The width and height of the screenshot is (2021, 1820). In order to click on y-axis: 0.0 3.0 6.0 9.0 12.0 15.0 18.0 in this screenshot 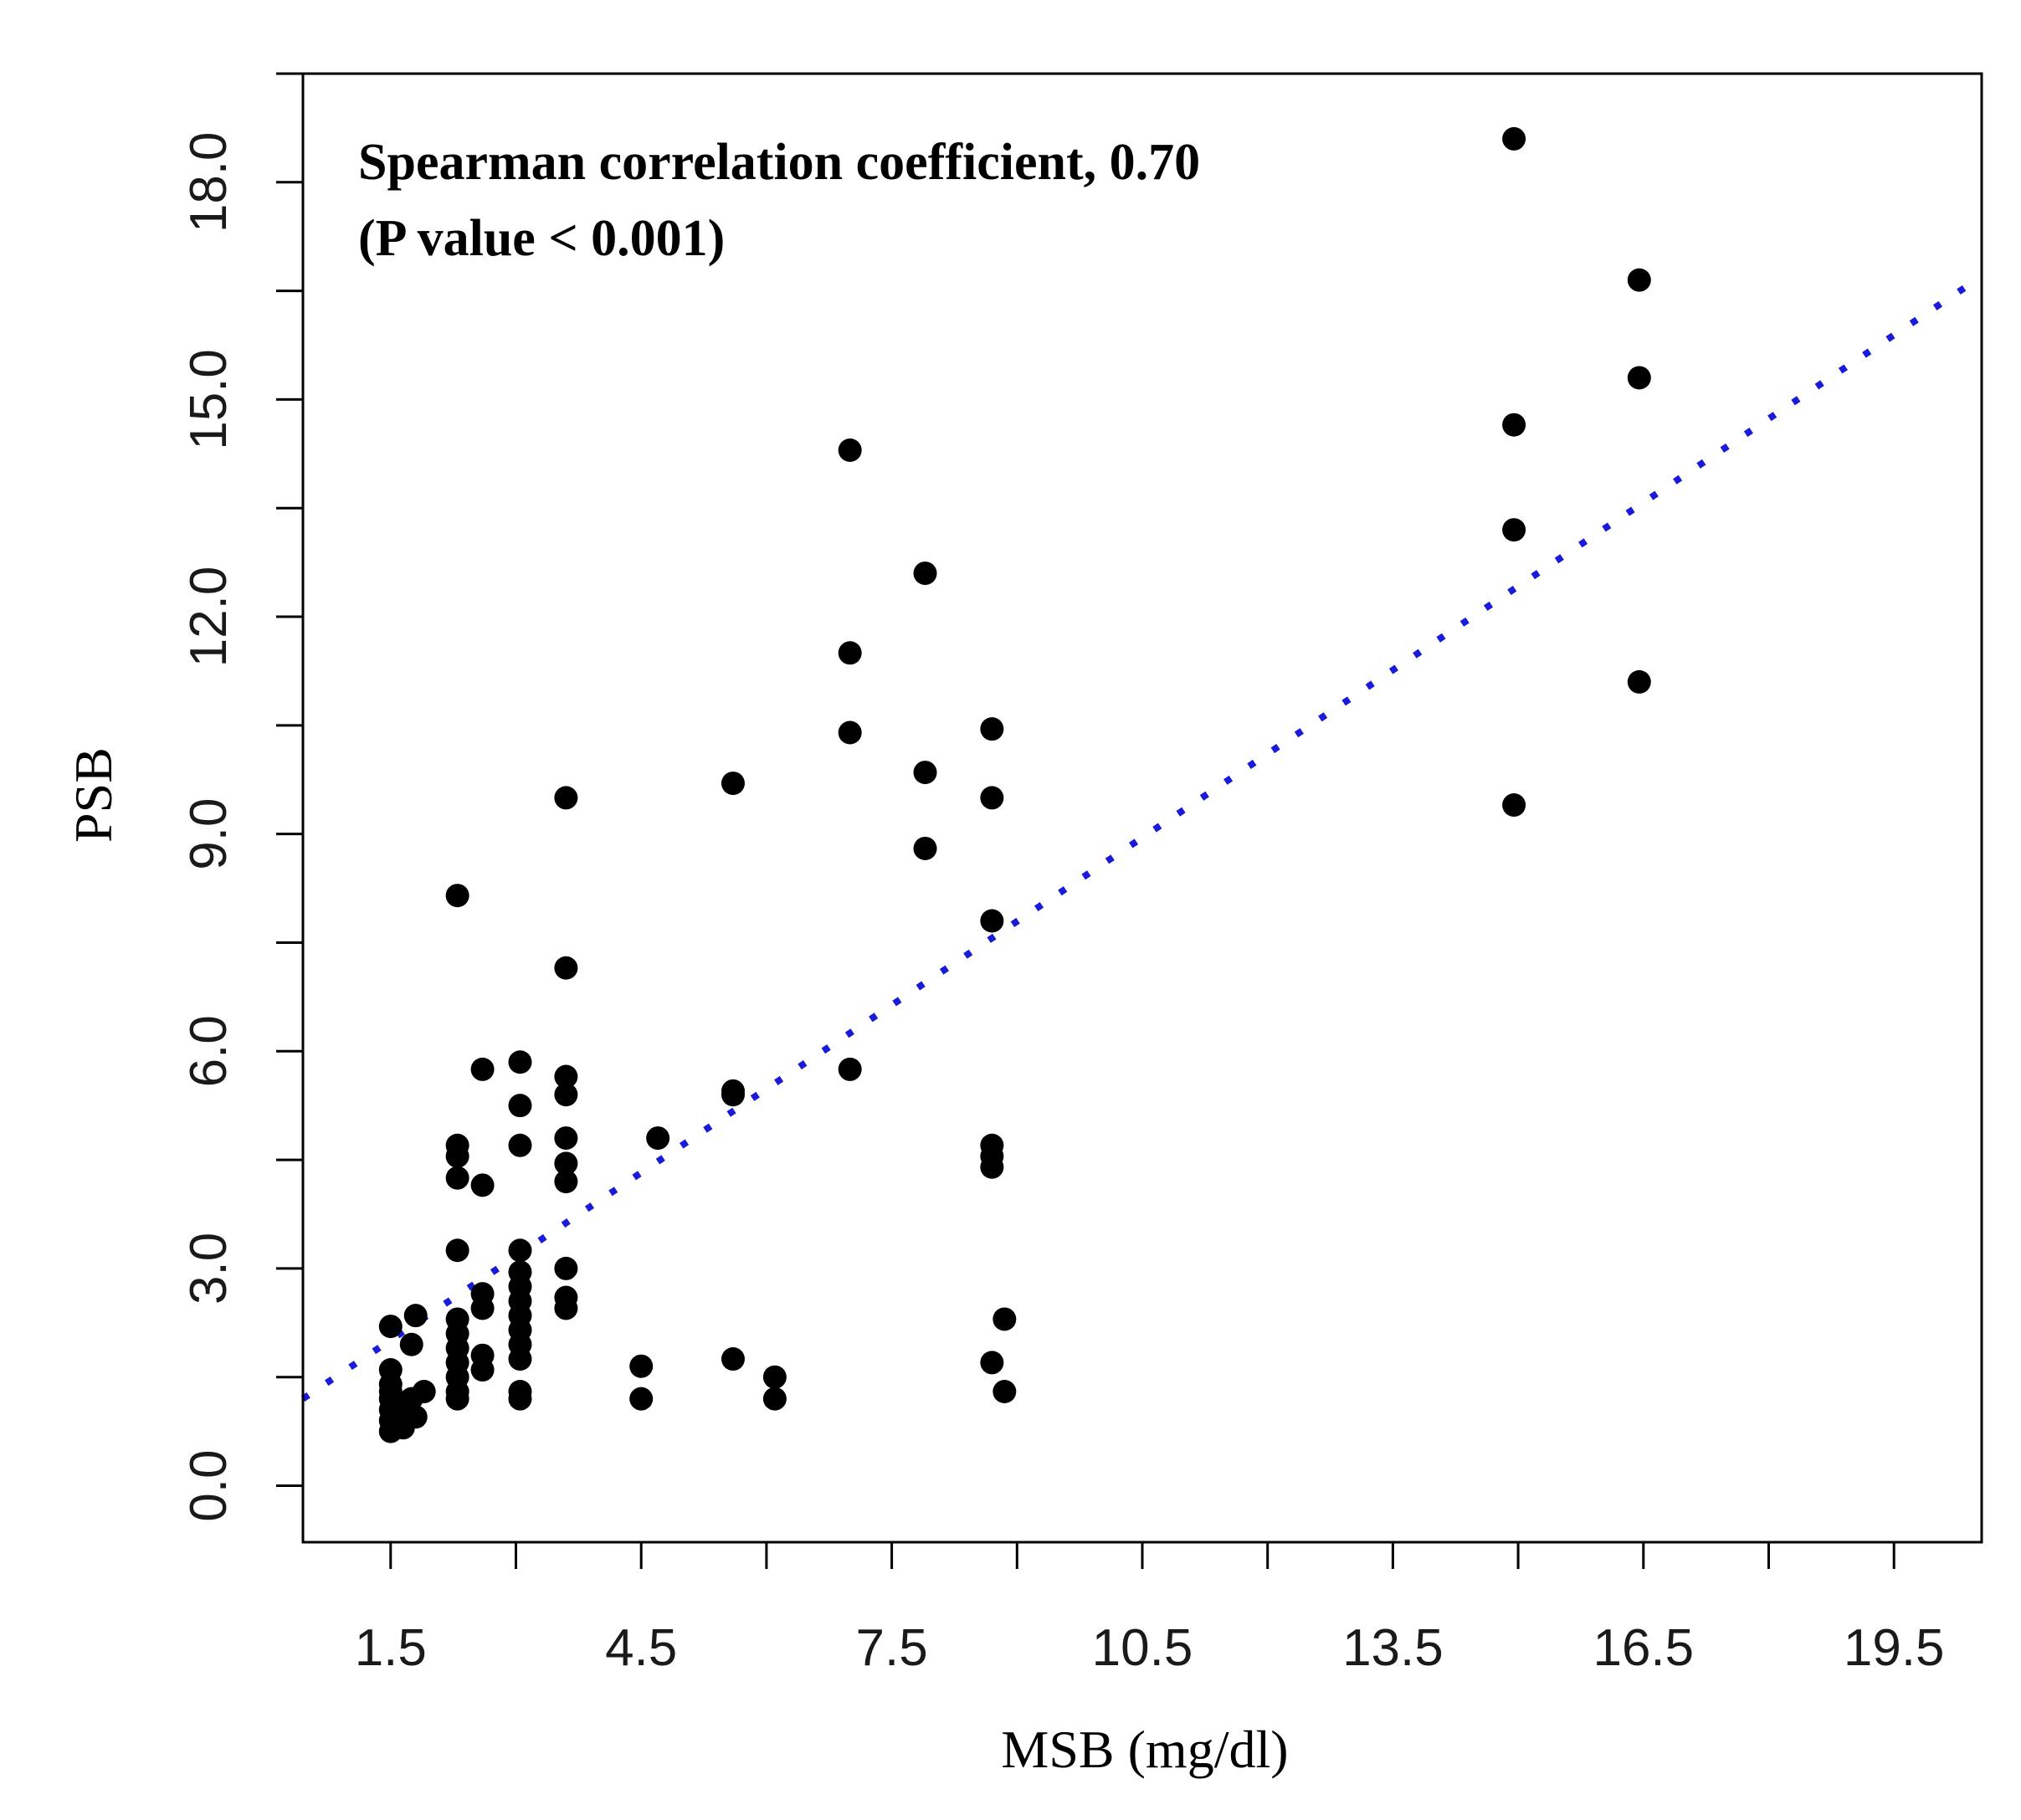, I will do `click(242, 797)`.